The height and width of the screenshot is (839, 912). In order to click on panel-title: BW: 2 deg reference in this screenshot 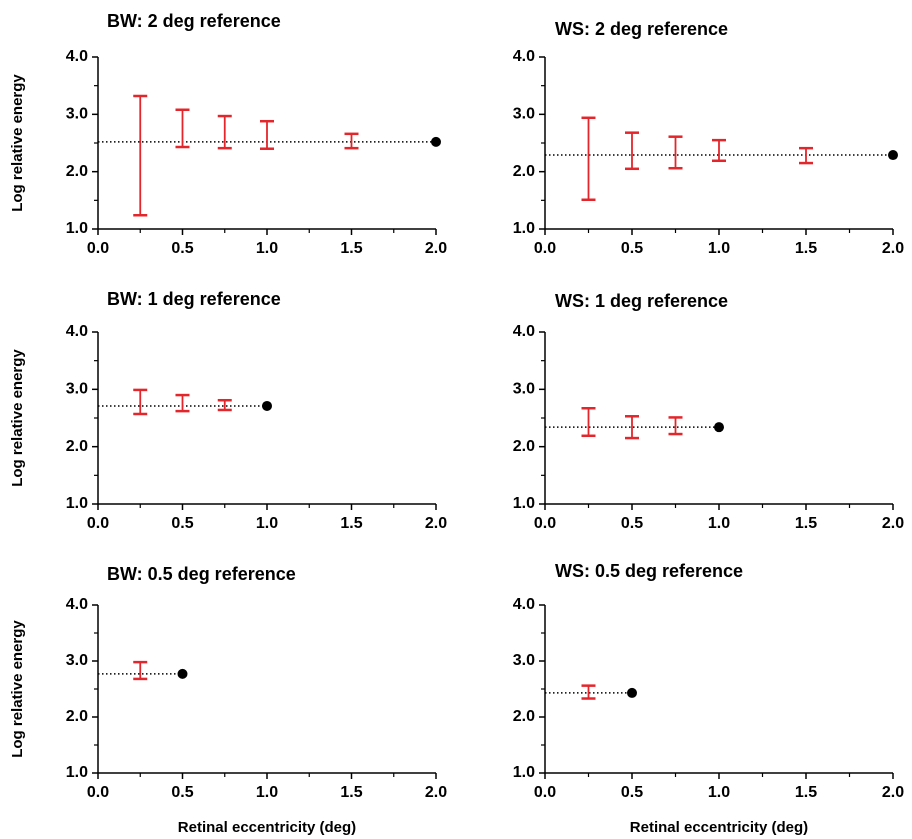, I will do `click(194, 21)`.